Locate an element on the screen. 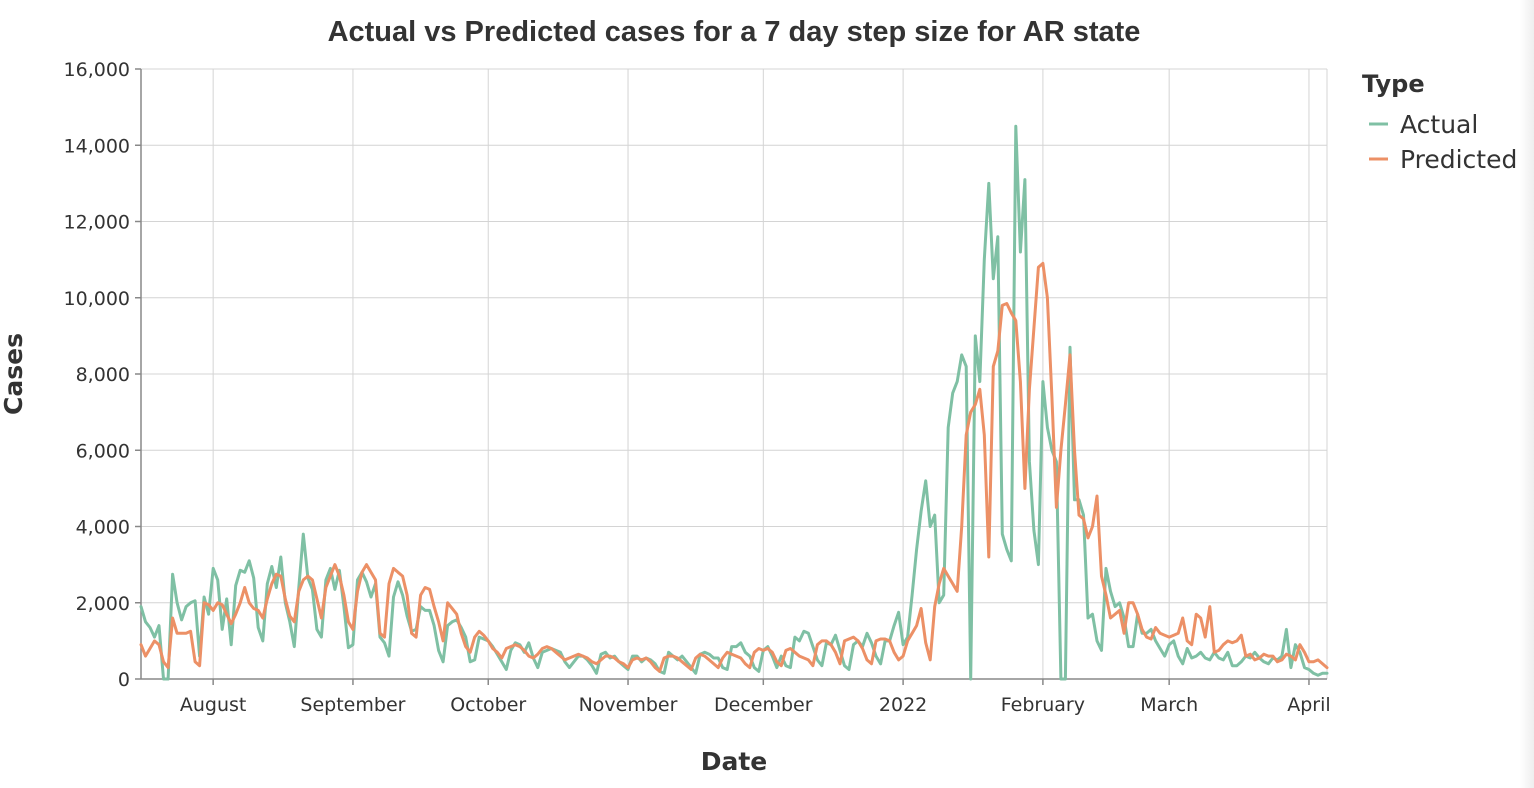 The image size is (1534, 788). x-tick-label: 2022 is located at coordinates (903, 705).